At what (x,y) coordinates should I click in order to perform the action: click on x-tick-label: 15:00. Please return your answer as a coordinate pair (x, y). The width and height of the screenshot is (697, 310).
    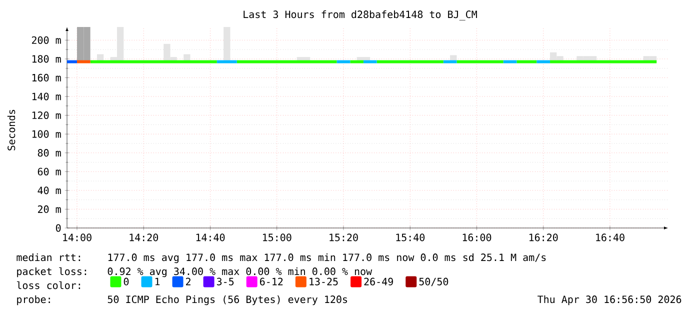
    Looking at the image, I should click on (277, 238).